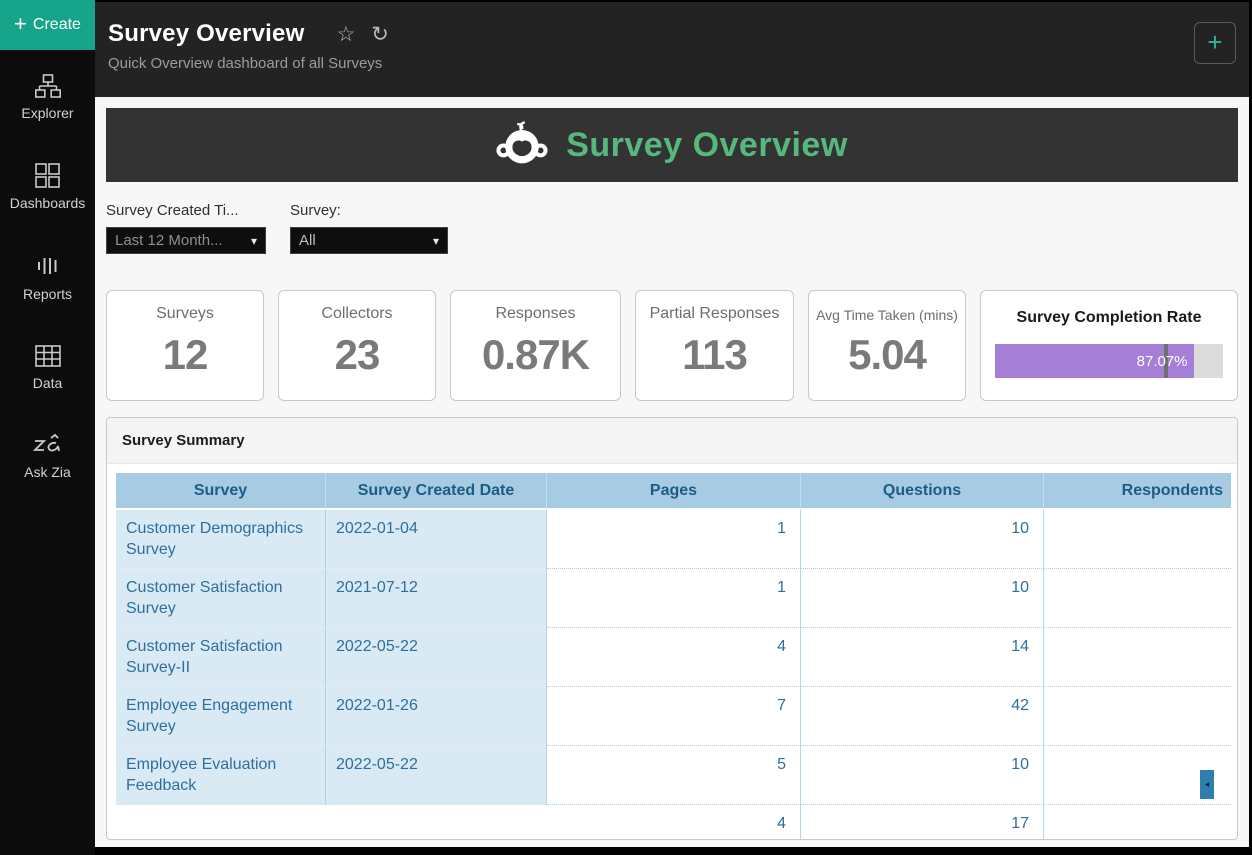 This screenshot has width=1252, height=855. Describe the element at coordinates (1094, 361) in the screenshot. I see `completion-bar-fill: 87.07%` at that location.